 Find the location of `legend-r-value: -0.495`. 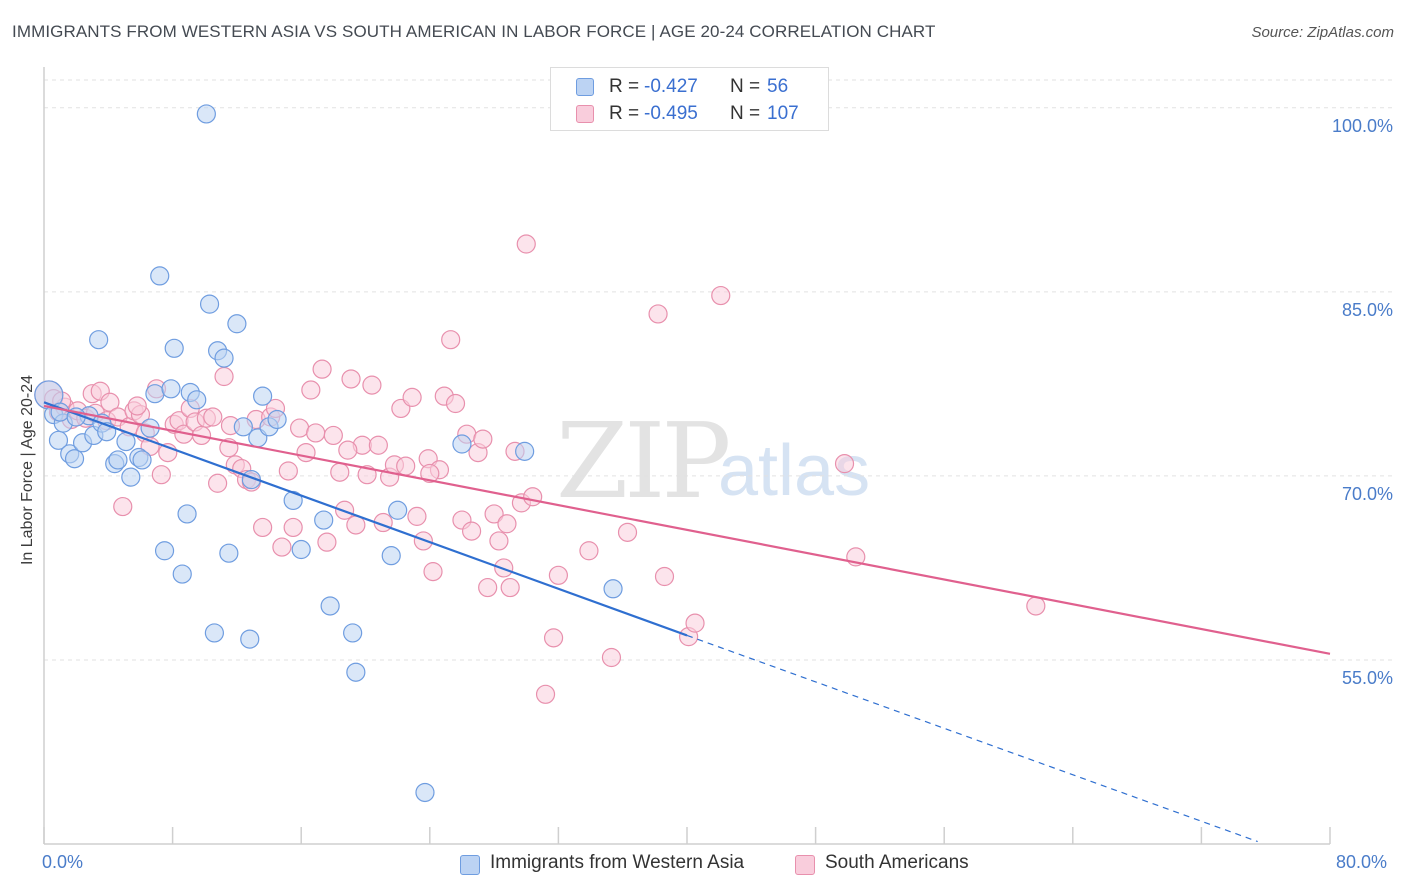

legend-r-value: -0.495 is located at coordinates (671, 113).